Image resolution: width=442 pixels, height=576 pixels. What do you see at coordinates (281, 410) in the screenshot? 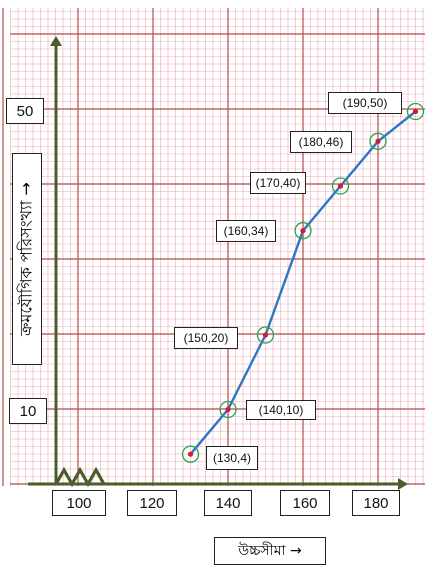
I see `point-label: (140,10)` at bounding box center [281, 410].